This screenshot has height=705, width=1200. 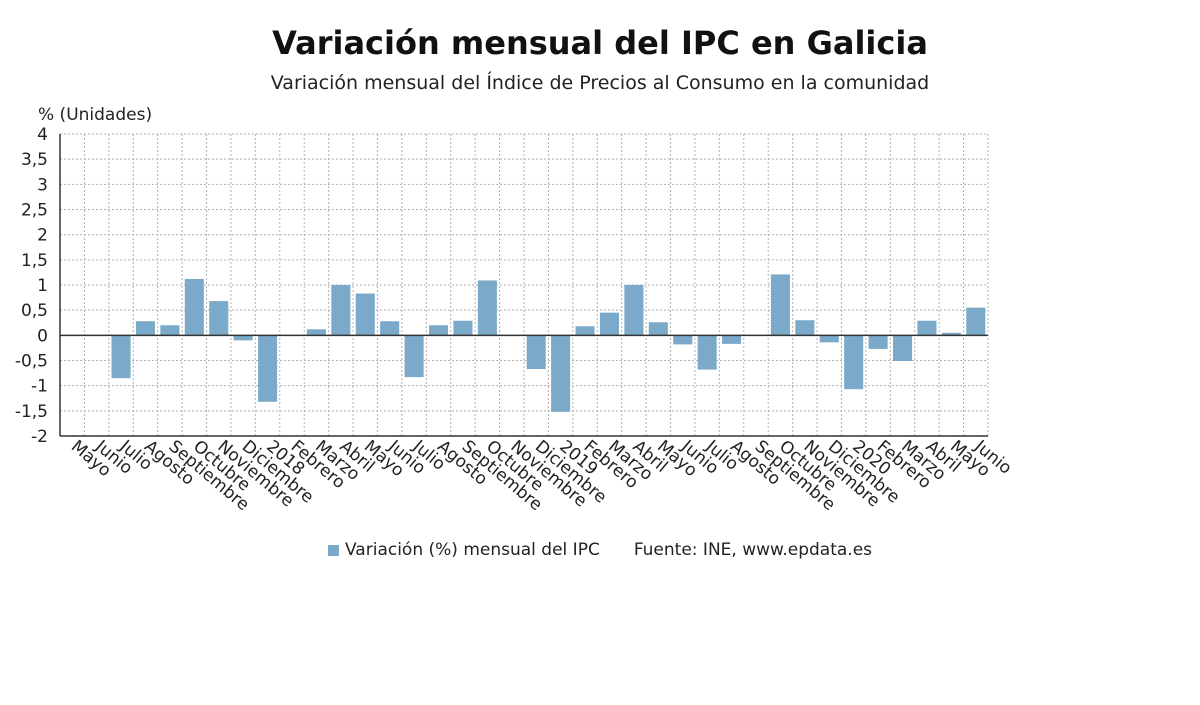 What do you see at coordinates (39, 437) in the screenshot?
I see `y-tick-label: -2` at bounding box center [39, 437].